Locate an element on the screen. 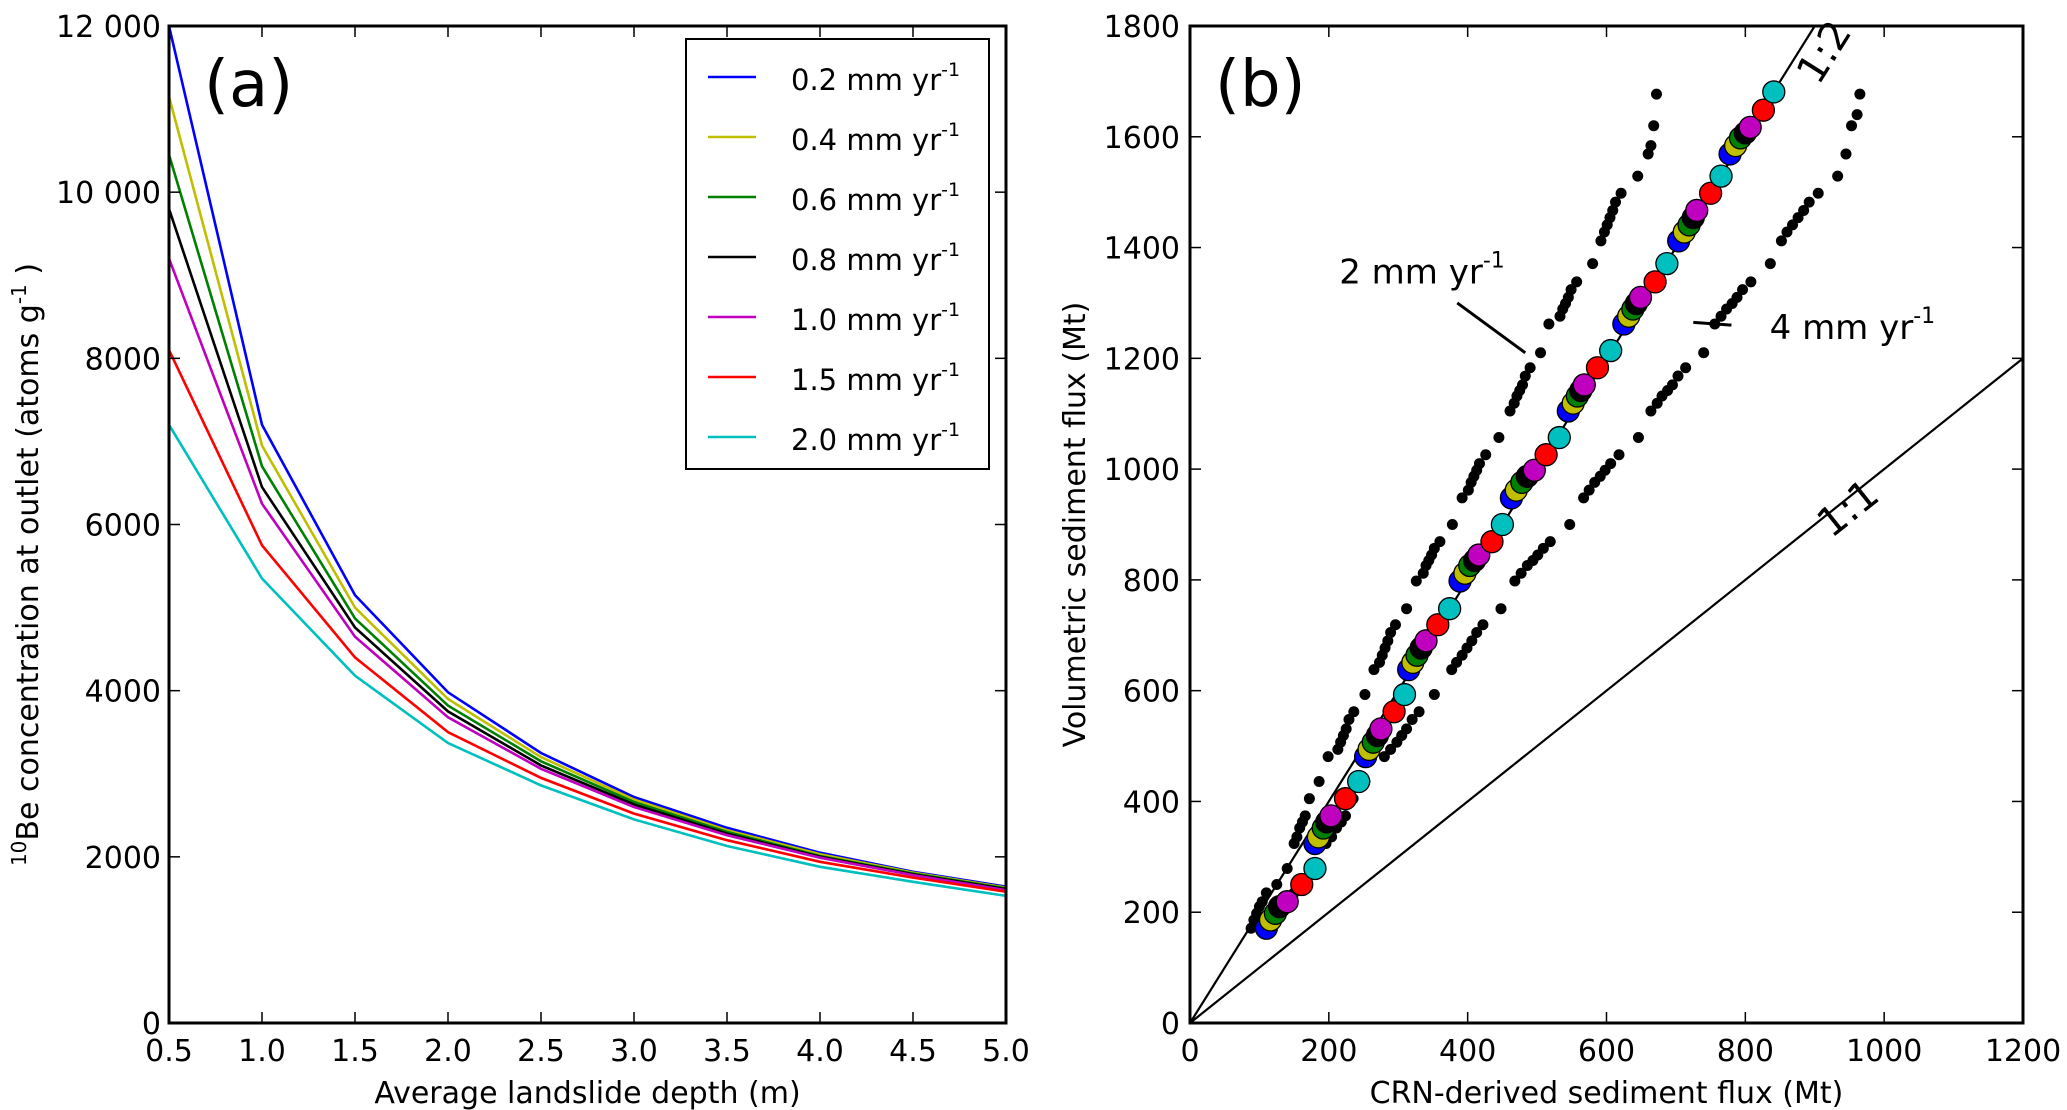 The image size is (2067, 1110). y-tick-label: 0 is located at coordinates (1170, 1024).